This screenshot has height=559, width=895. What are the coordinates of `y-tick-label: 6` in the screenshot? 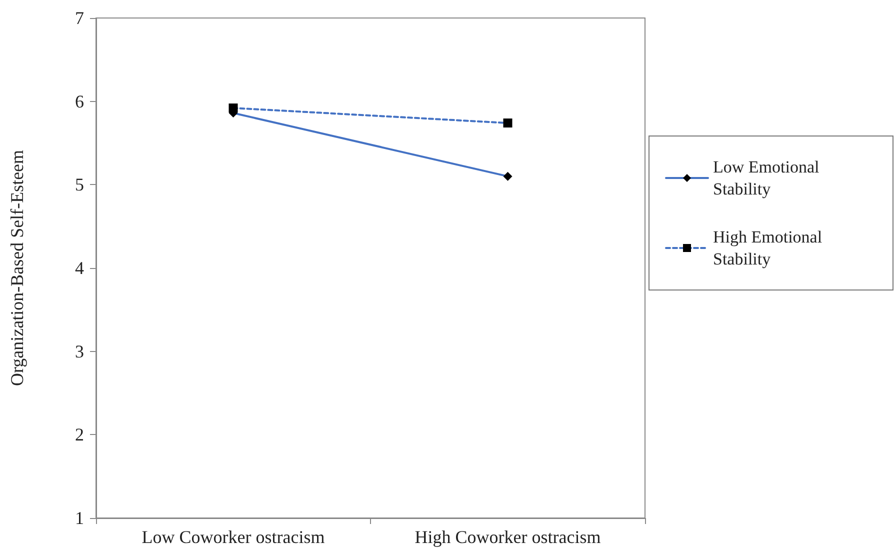 It's located at (79, 101).